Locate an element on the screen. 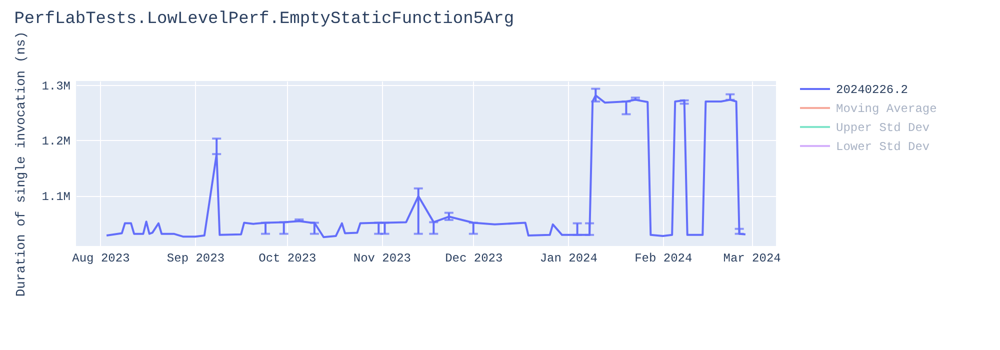 The image size is (1000, 350). chart-title: PerfLabTests.LowLevelPerf.EmptyStaticFunction5Arg is located at coordinates (264, 19).